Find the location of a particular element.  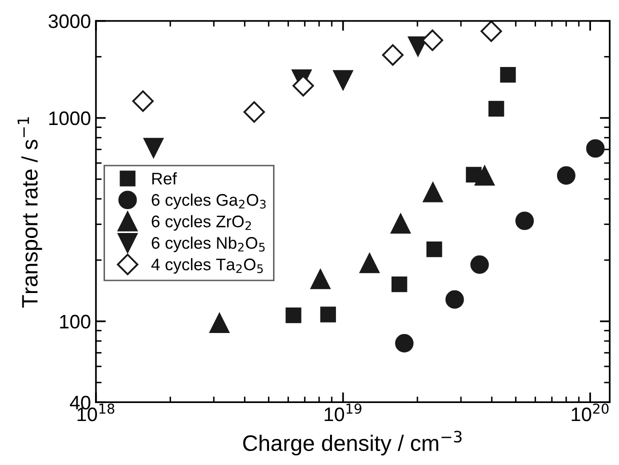

legend-label: 6 cycles Ga$_{2}$O$_{3}$ is located at coordinates (209, 202).